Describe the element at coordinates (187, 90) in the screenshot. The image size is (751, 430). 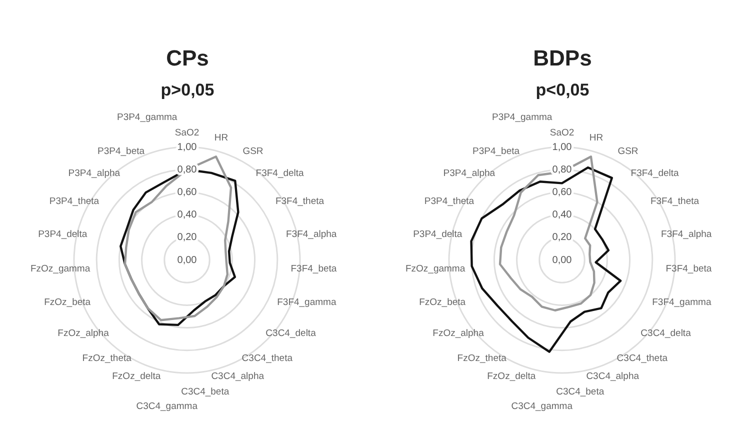
I see `chart-subtitle: p>0,05` at that location.